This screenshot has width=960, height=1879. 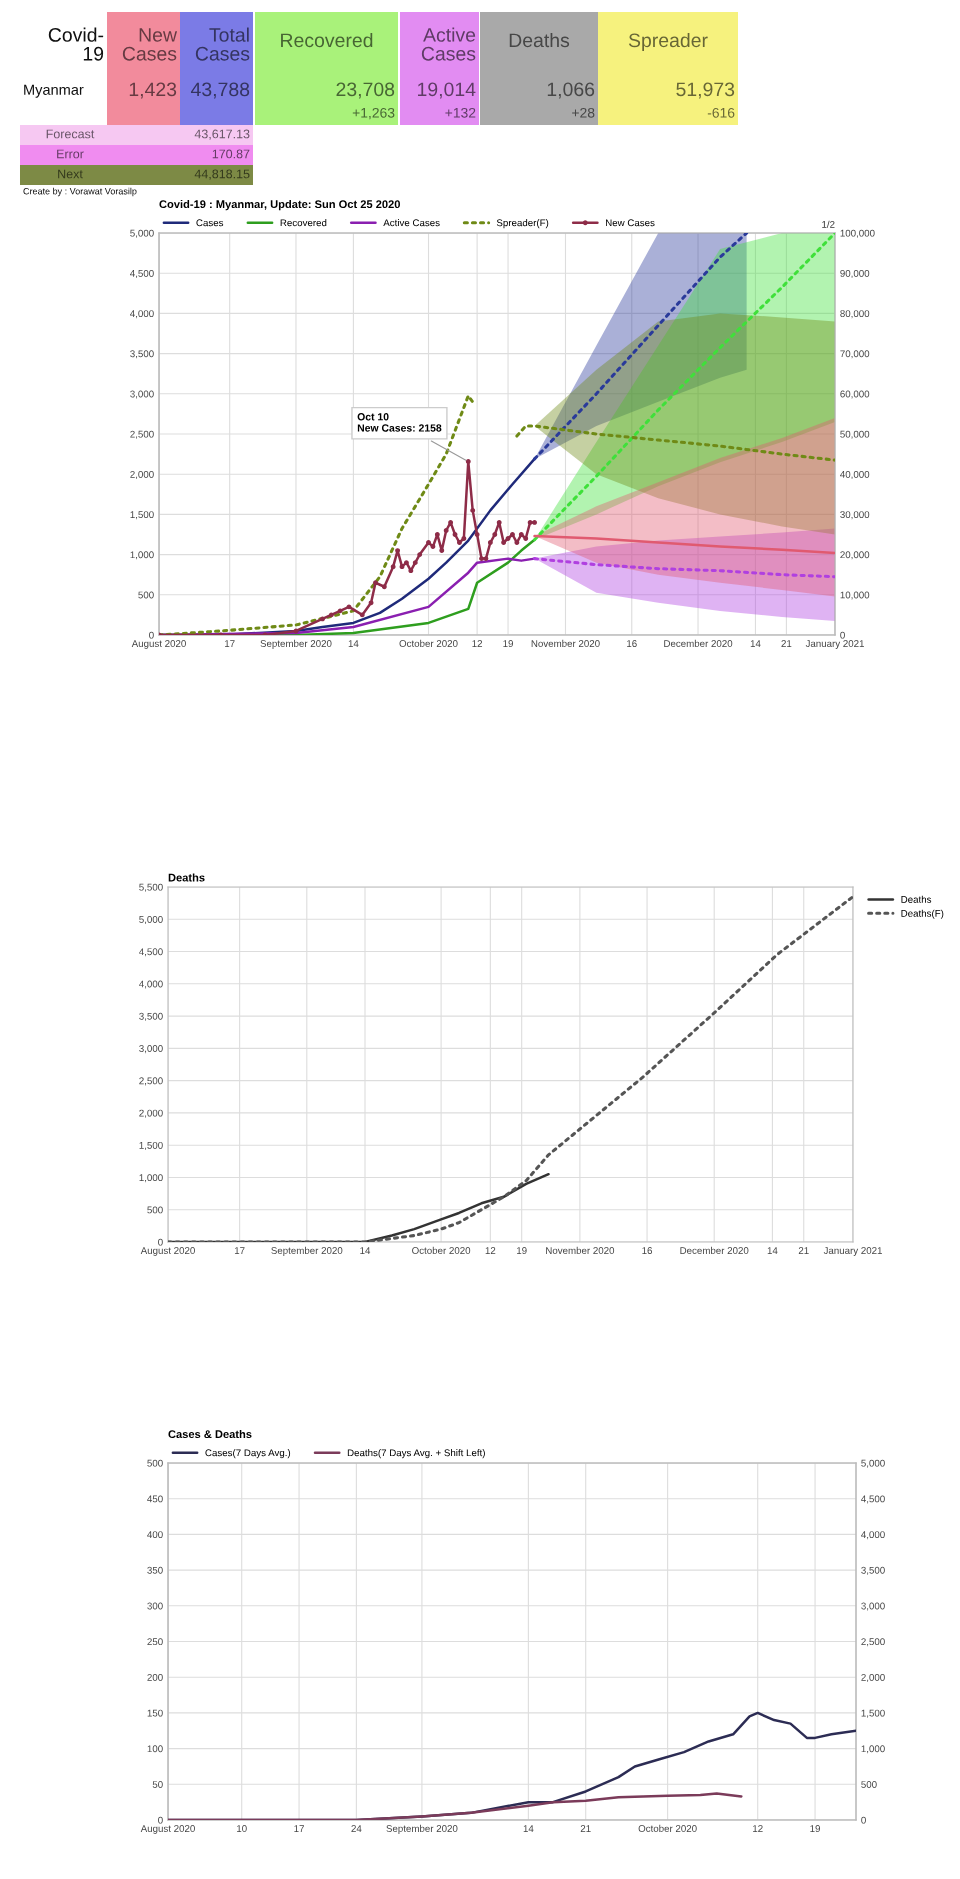 I want to click on annotation: Oct 10 New Cases: 2158, so click(x=399, y=422).